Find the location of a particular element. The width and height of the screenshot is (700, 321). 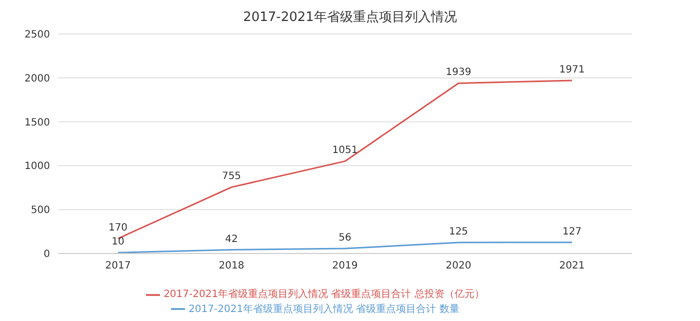

y-tick-label: 2000 is located at coordinates (37, 78).